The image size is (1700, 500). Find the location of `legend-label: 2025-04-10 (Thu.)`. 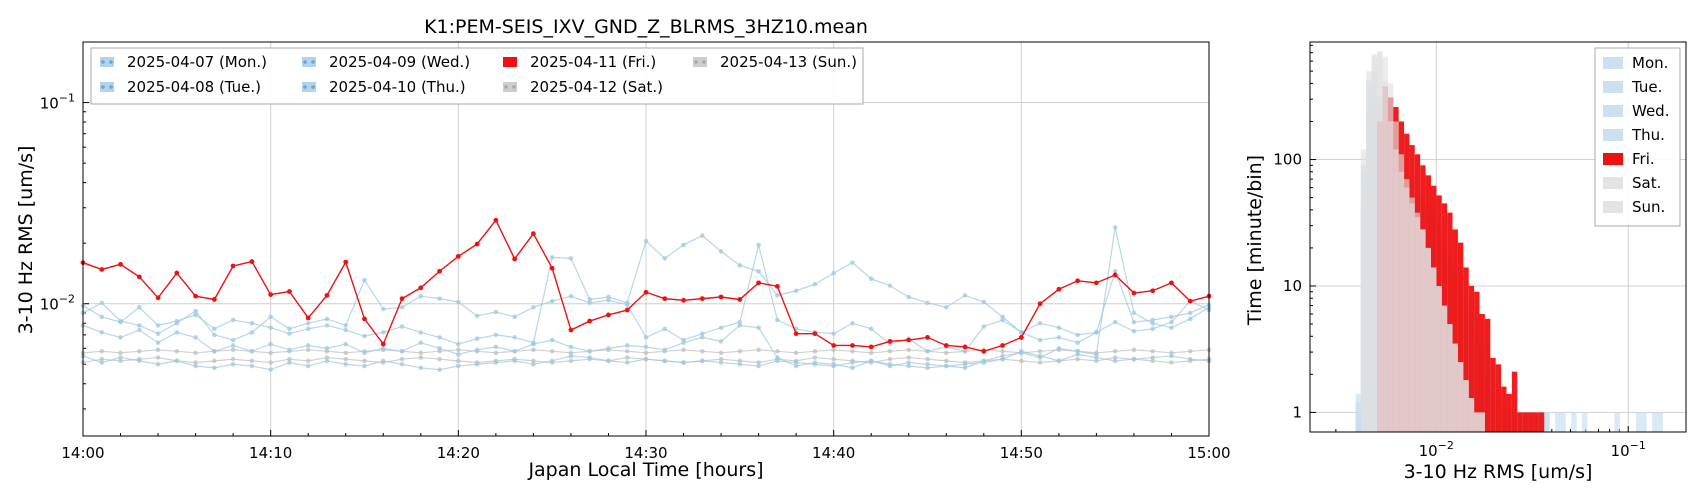

legend-label: 2025-04-10 (Thu.) is located at coordinates (397, 87).